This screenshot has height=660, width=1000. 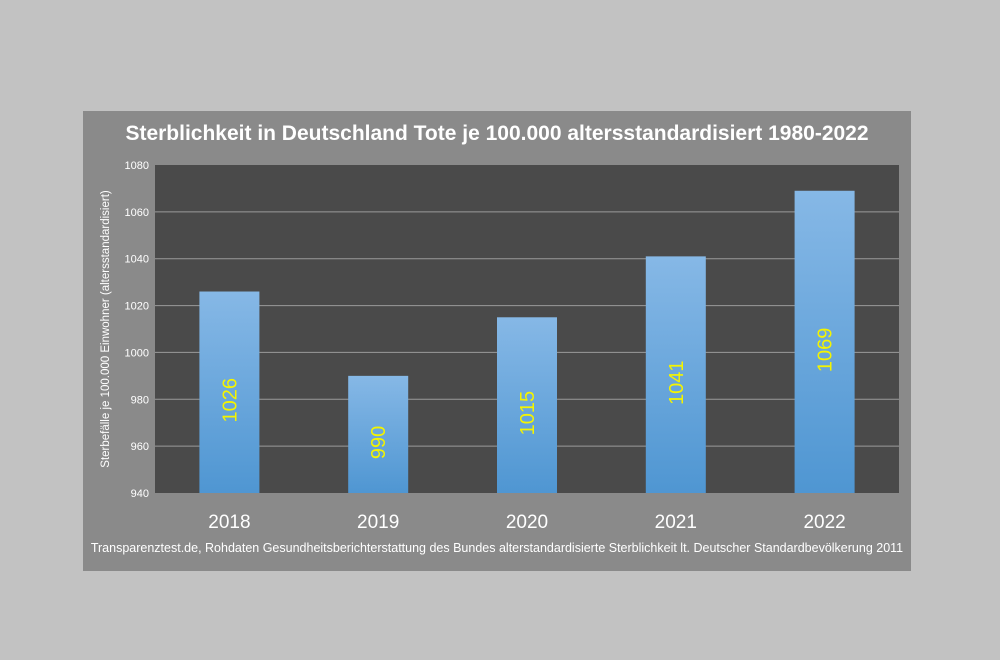 I want to click on data-label-2022: 1069, so click(x=826, y=350).